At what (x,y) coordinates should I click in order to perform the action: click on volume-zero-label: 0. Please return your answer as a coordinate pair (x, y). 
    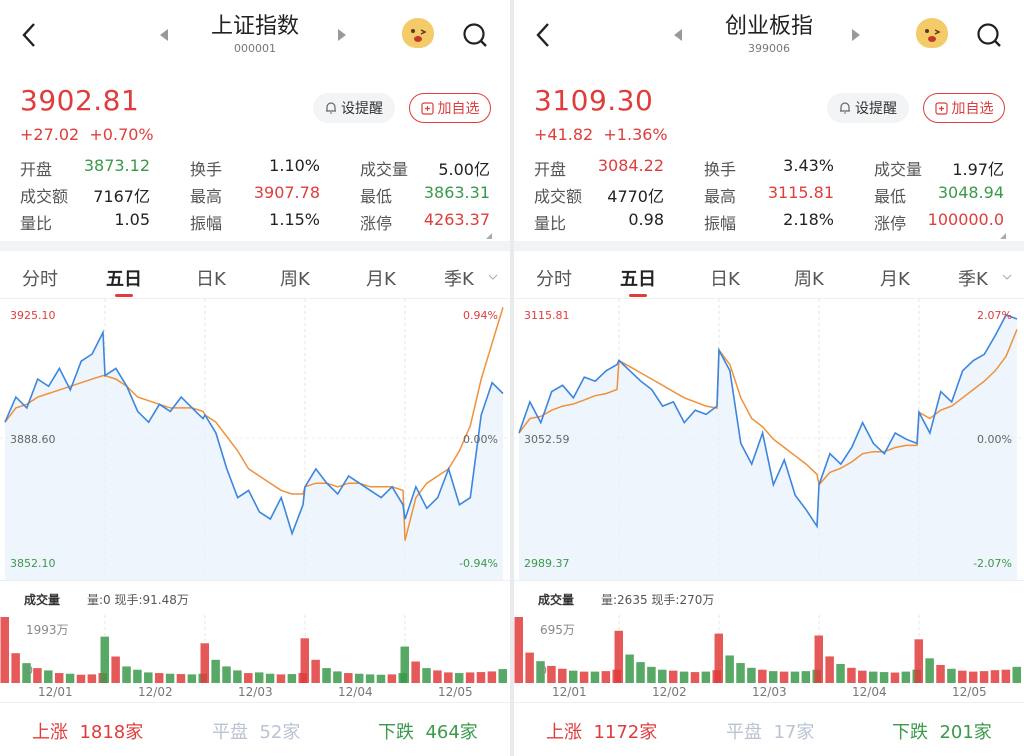
    Looking at the image, I should click on (29, 670).